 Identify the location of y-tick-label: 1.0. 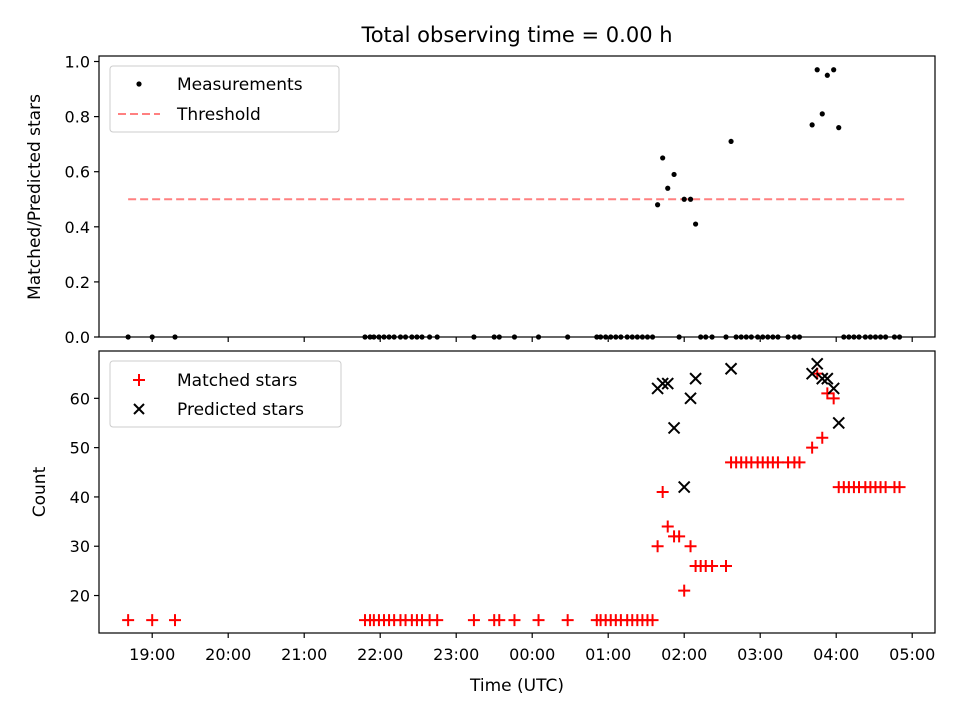
(77, 62).